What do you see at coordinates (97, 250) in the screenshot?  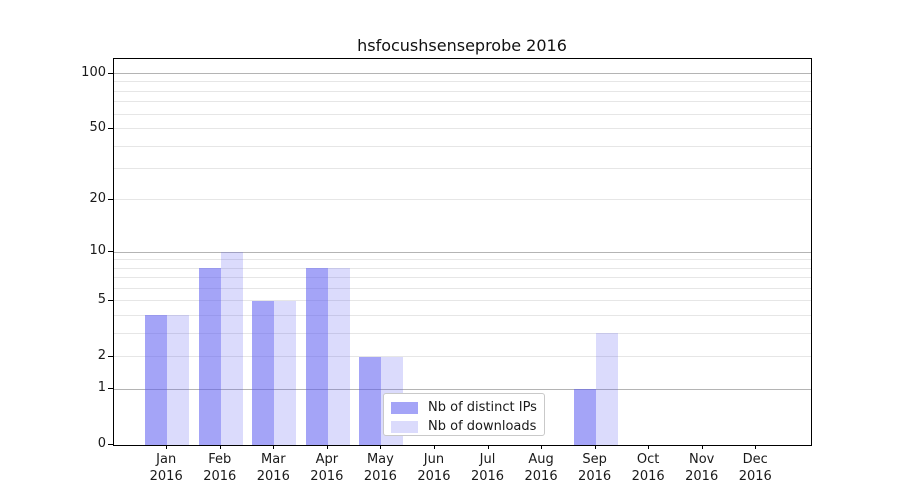 I see `y-tick-label-10: 10` at bounding box center [97, 250].